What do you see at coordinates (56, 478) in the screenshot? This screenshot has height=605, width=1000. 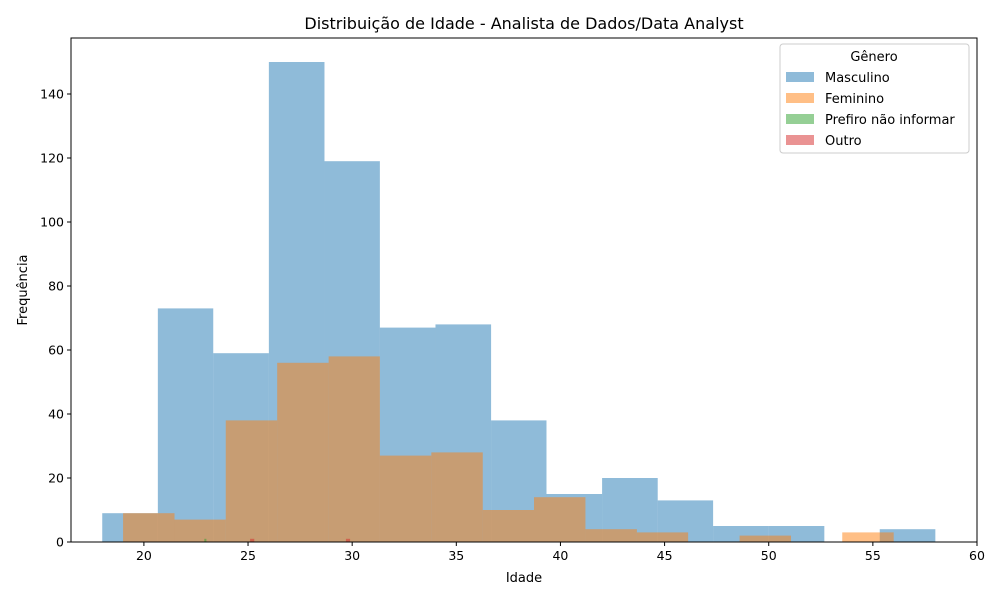 I see `y-tick-label: 20` at bounding box center [56, 478].